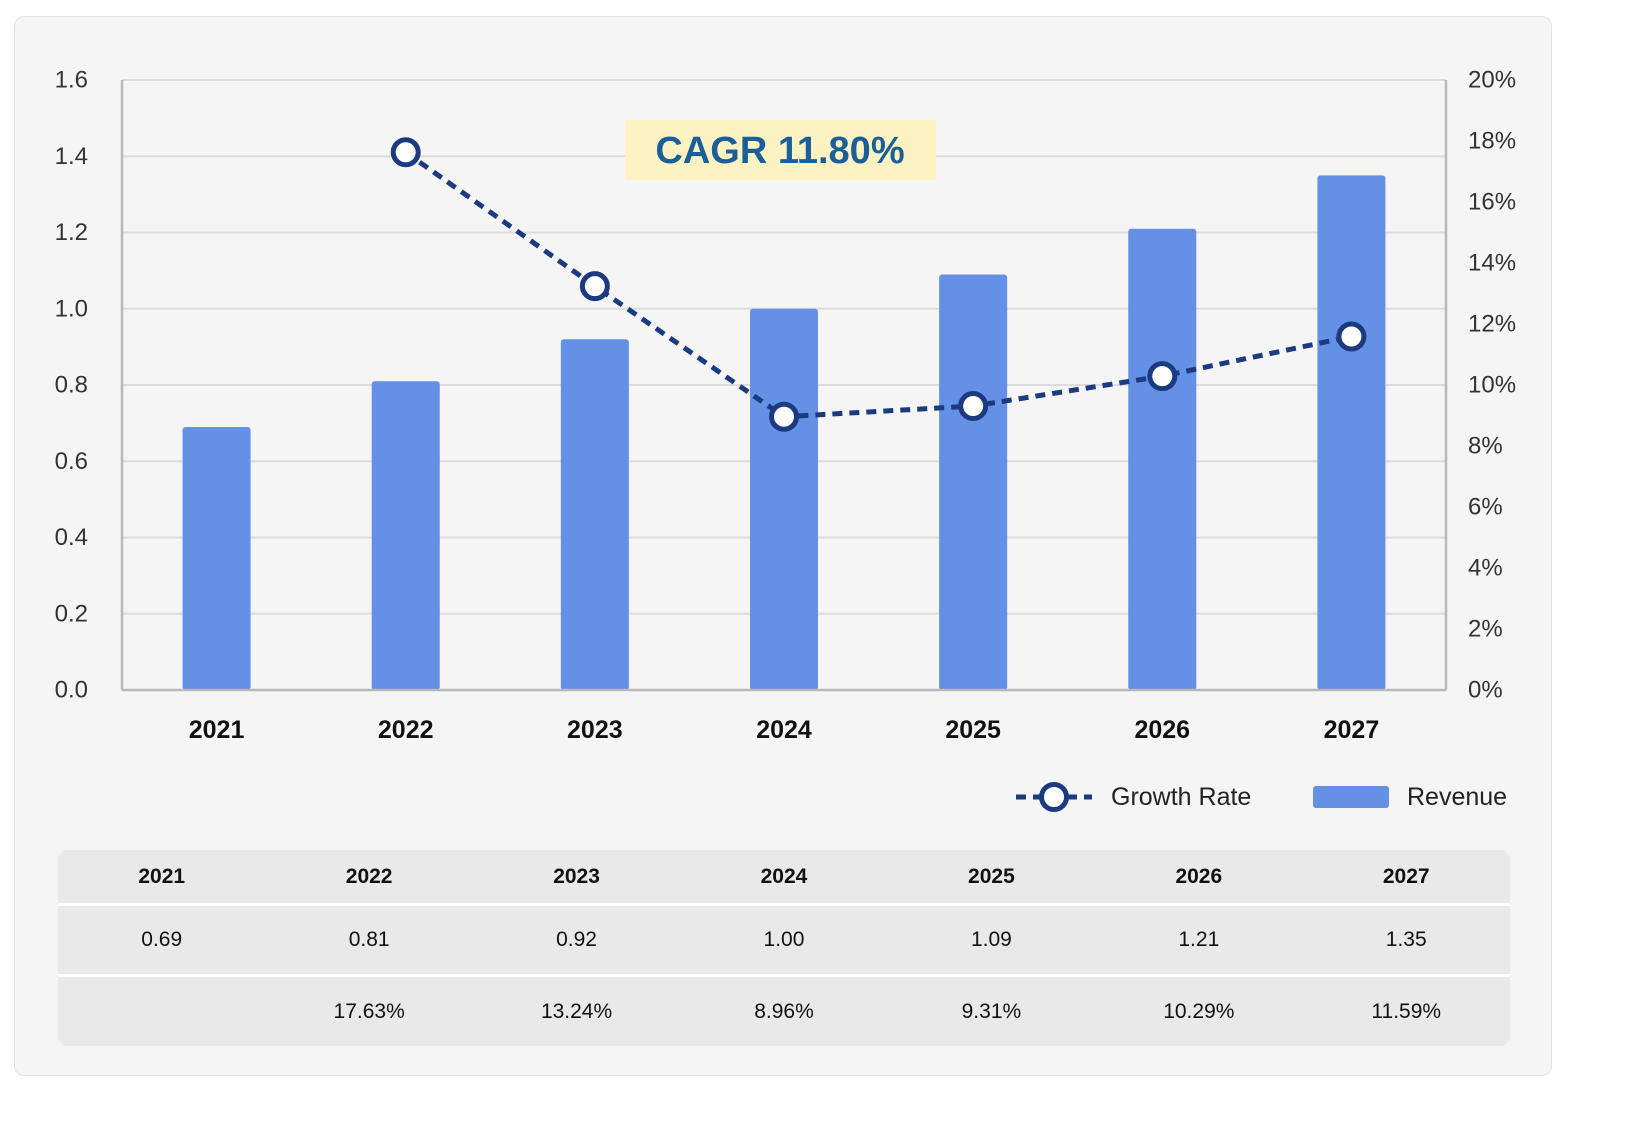 This screenshot has width=1642, height=1144. Describe the element at coordinates (1485, 568) in the screenshot. I see `right-tick-label: 4%` at that location.